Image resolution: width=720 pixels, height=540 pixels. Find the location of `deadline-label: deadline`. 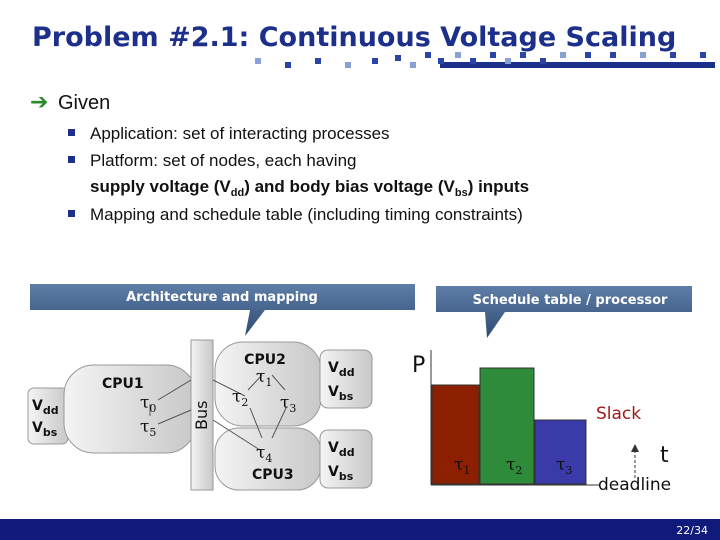

deadline-label: deadline is located at coordinates (634, 485).